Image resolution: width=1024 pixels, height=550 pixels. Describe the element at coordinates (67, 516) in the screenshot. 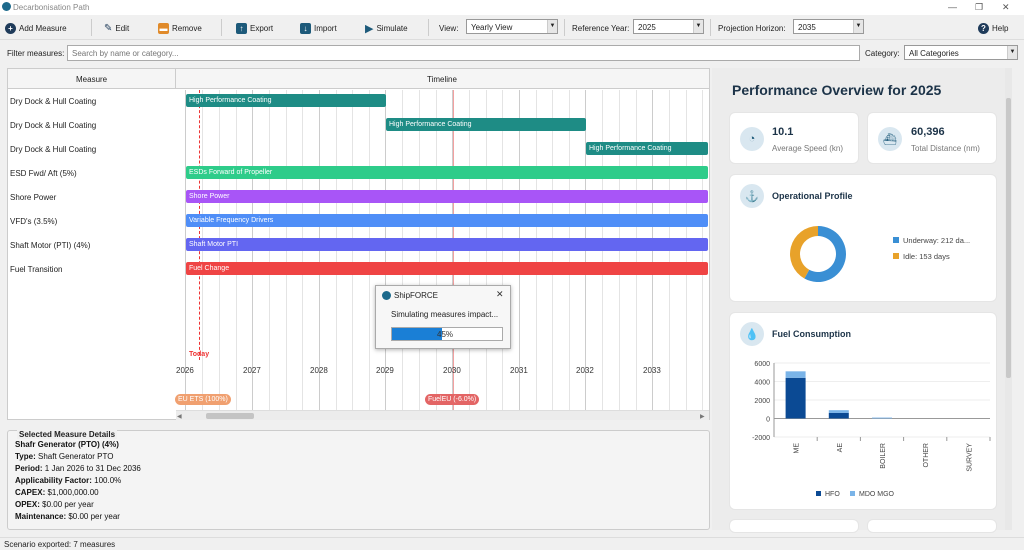

I see `details-maintenance: Maintenance: $0.00 per year` at that location.